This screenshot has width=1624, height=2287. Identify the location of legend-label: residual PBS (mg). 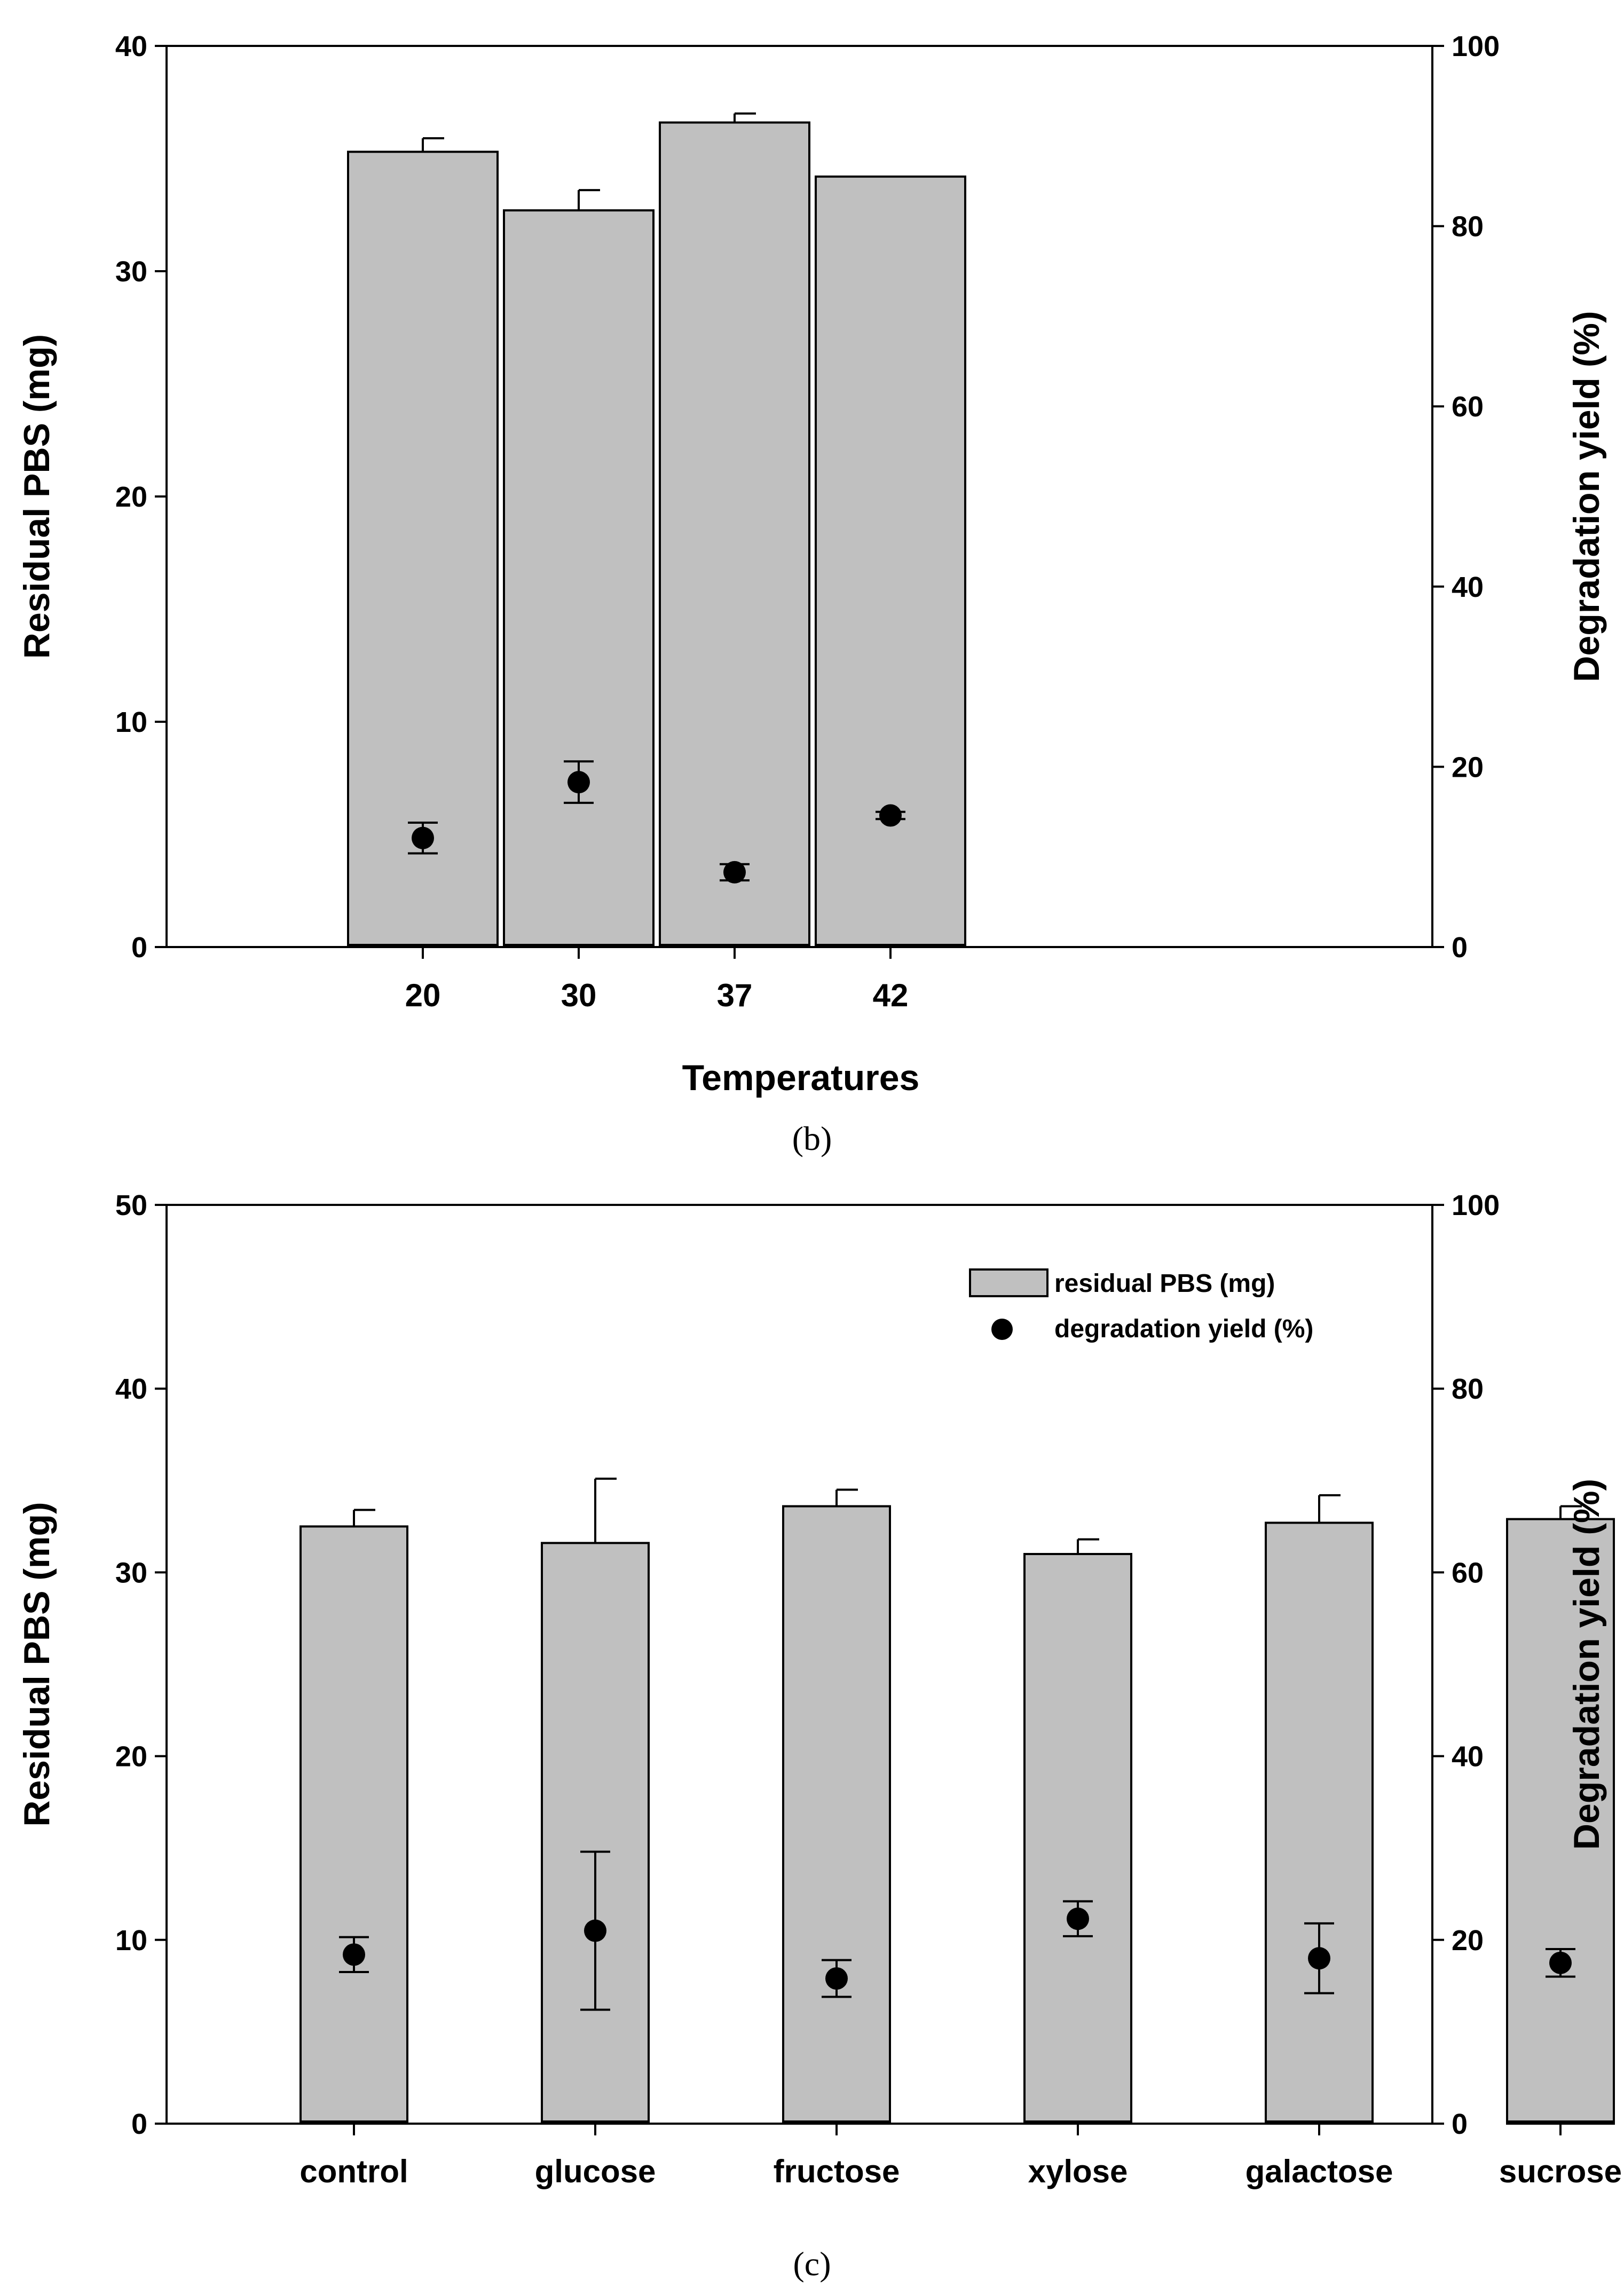
(1164, 1283).